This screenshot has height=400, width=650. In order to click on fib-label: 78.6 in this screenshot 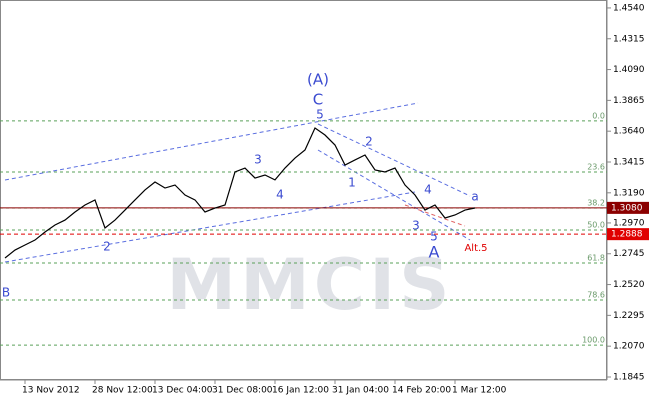, I will do `click(596, 295)`.